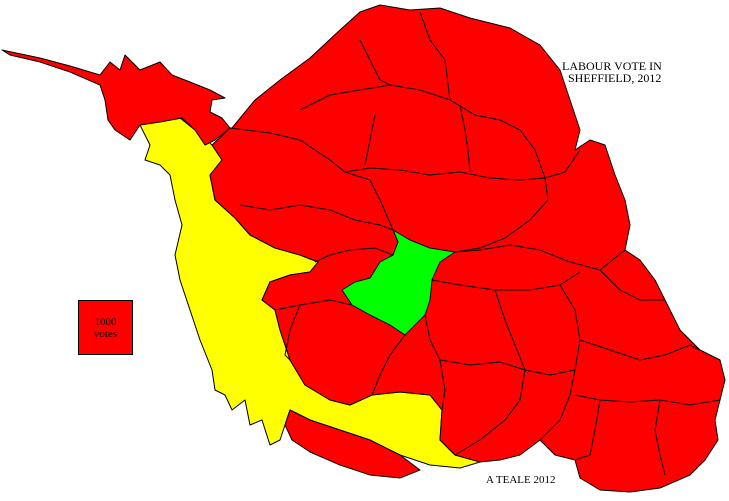 The width and height of the screenshot is (729, 501). What do you see at coordinates (521, 480) in the screenshot?
I see `author-credit: A TEALE 2012` at bounding box center [521, 480].